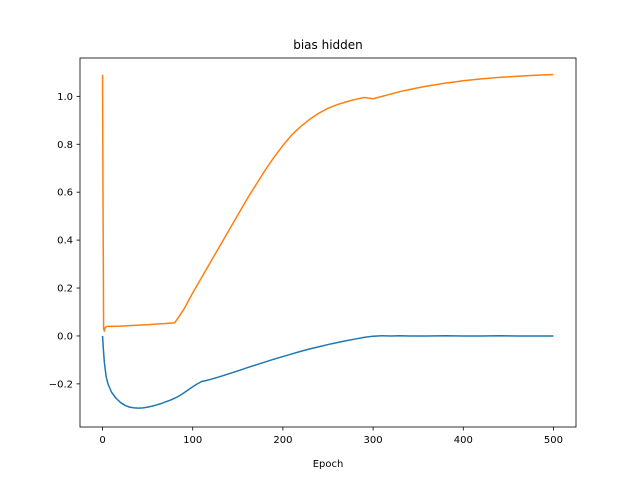 The width and height of the screenshot is (640, 480). I want to click on x-axis: 0 100 200 300 400 500, so click(331, 436).